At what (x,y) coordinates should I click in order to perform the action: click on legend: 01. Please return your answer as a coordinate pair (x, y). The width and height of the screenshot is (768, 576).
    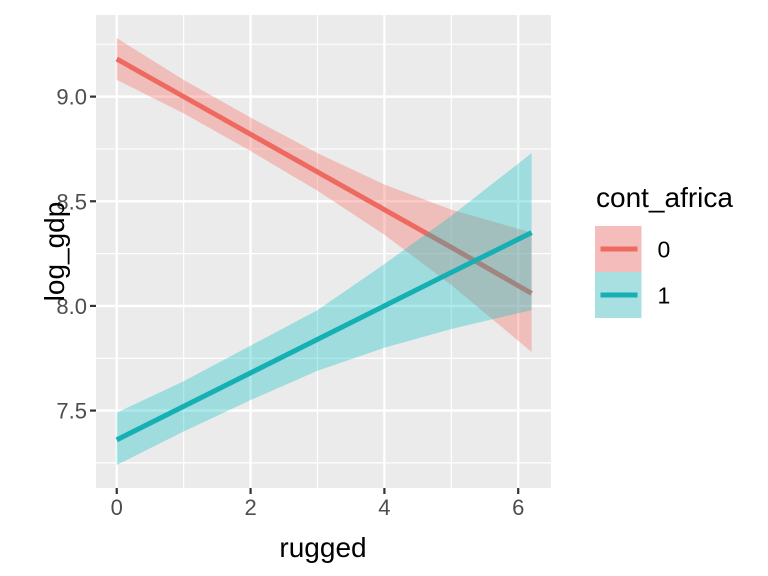
    Looking at the image, I should click on (632, 272).